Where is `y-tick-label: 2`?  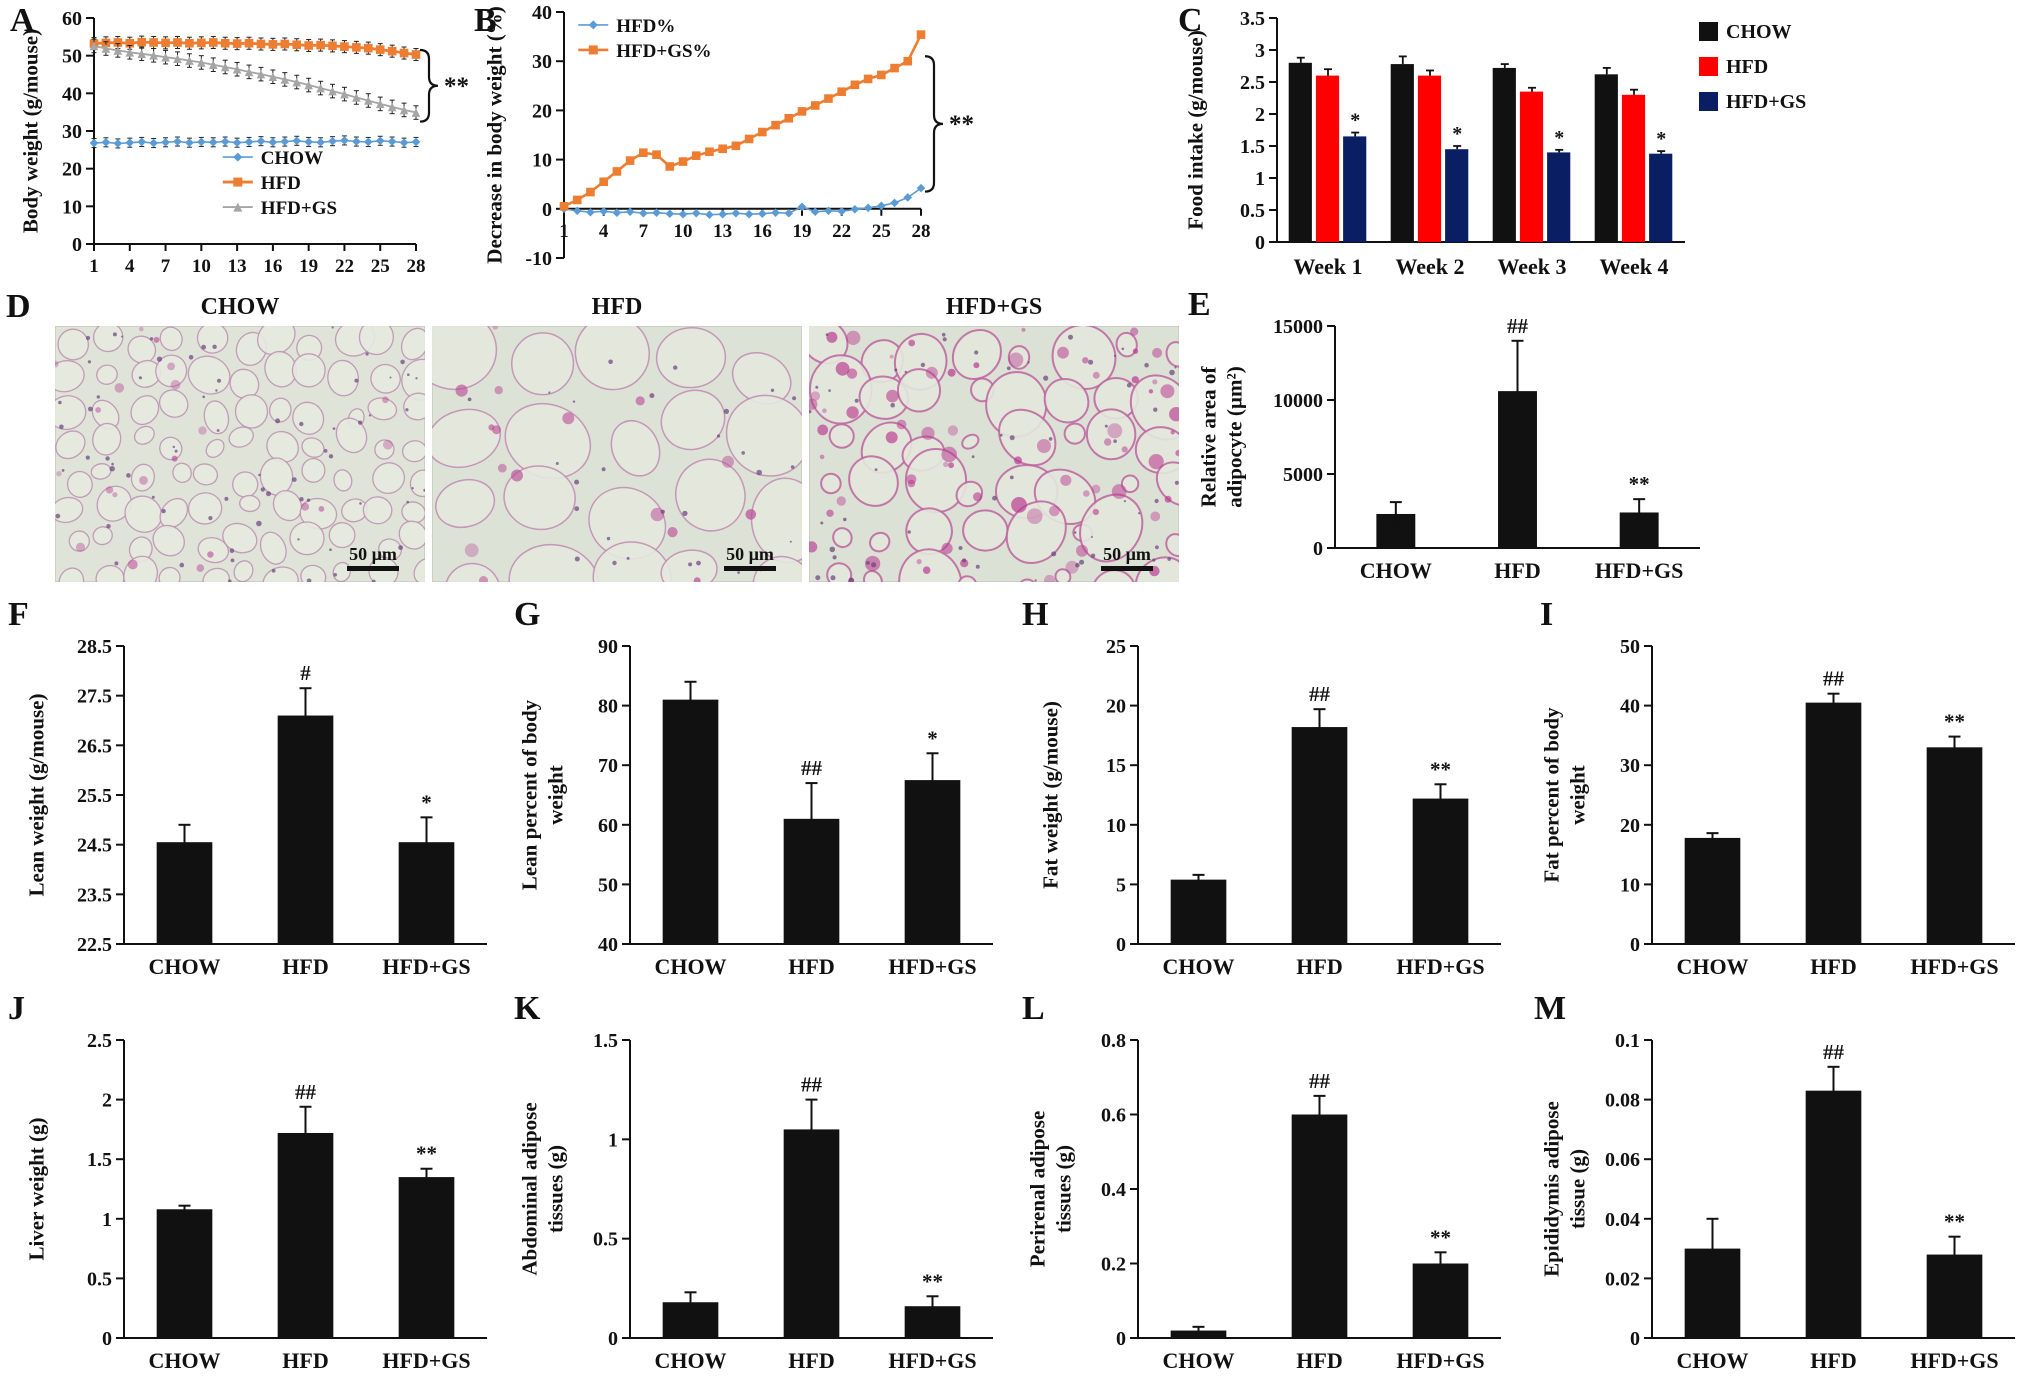 y-tick-label: 2 is located at coordinates (1260, 115).